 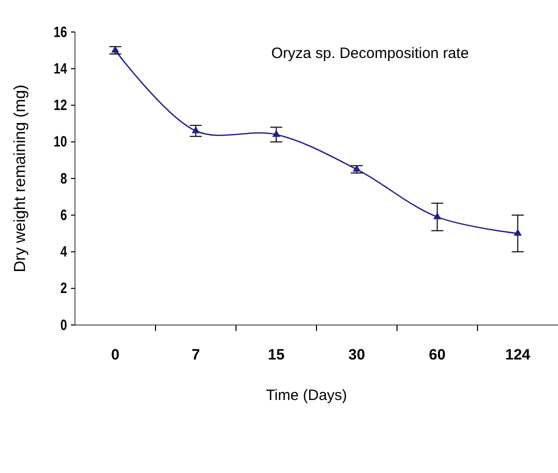 I want to click on x-tick-label: 7, so click(x=196, y=355).